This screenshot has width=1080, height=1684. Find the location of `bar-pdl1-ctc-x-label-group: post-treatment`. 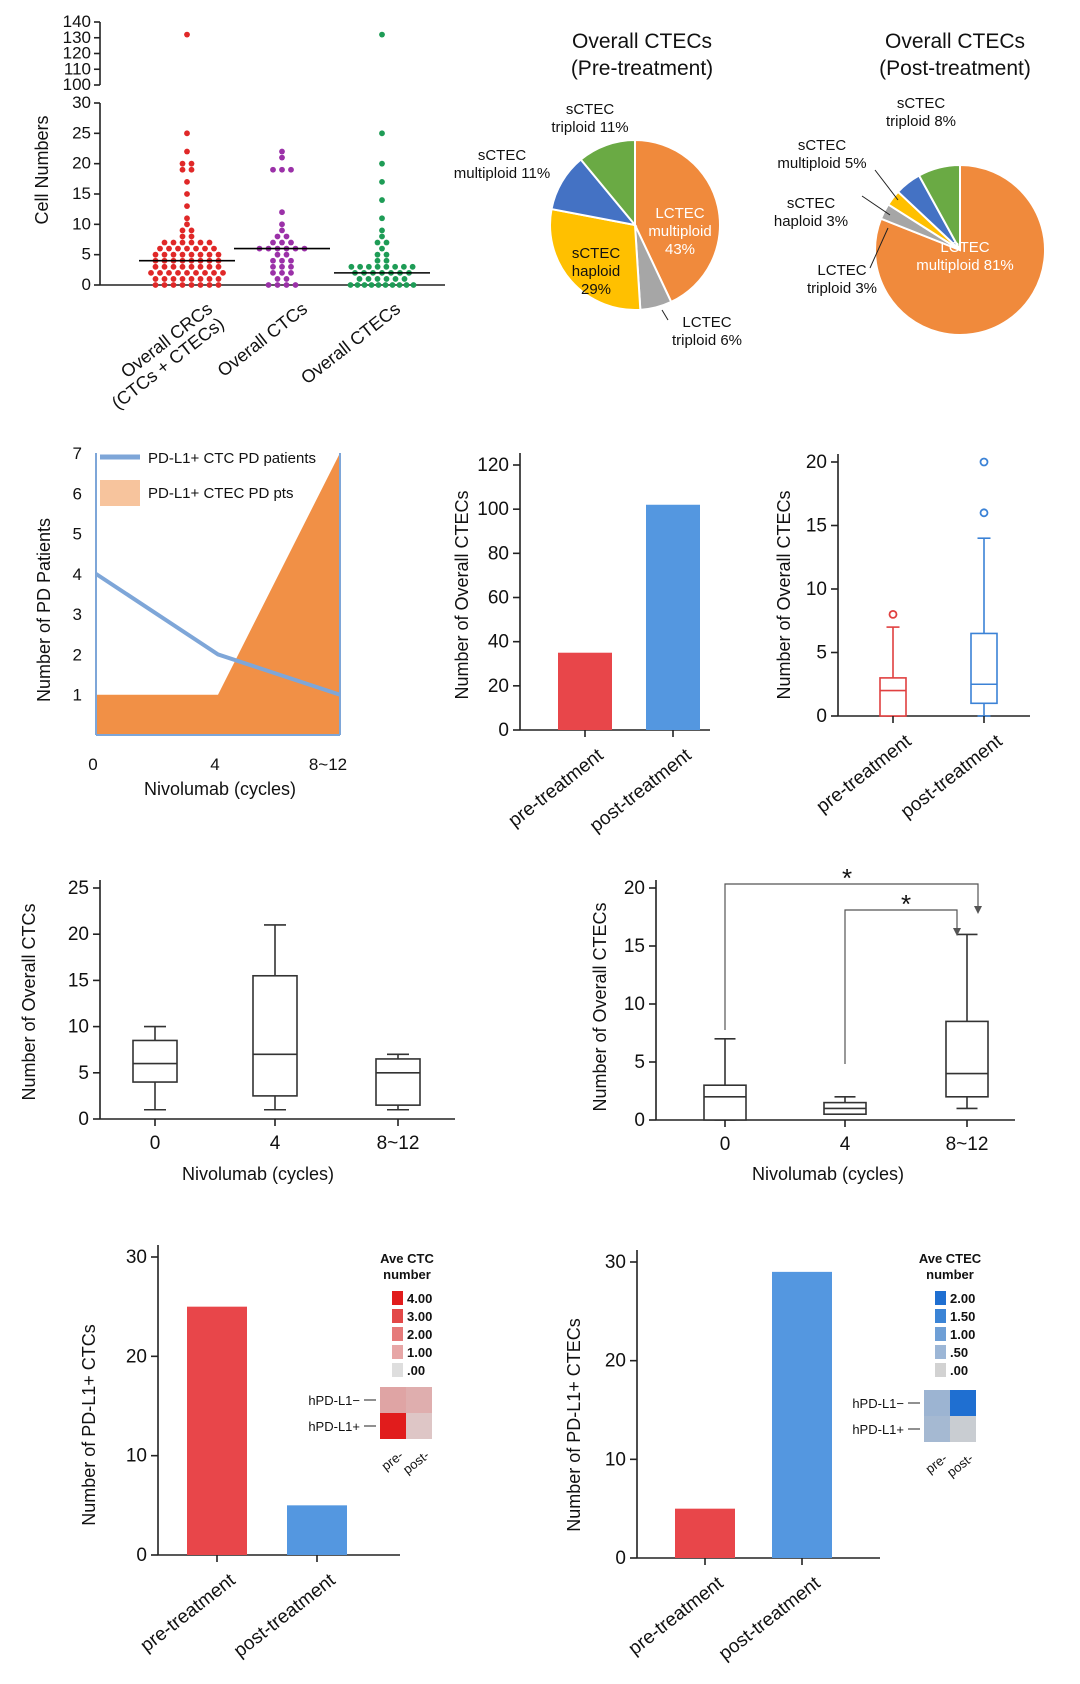

bar-pdl1-ctc-x-label-group: post-treatment is located at coordinates (285, 1615).